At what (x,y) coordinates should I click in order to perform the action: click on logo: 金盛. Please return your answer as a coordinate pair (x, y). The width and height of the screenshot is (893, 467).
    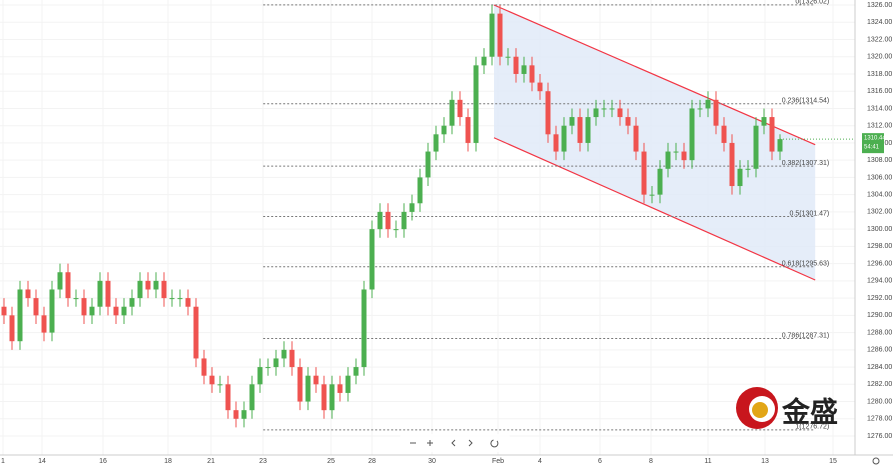
    Looking at the image, I should click on (787, 408).